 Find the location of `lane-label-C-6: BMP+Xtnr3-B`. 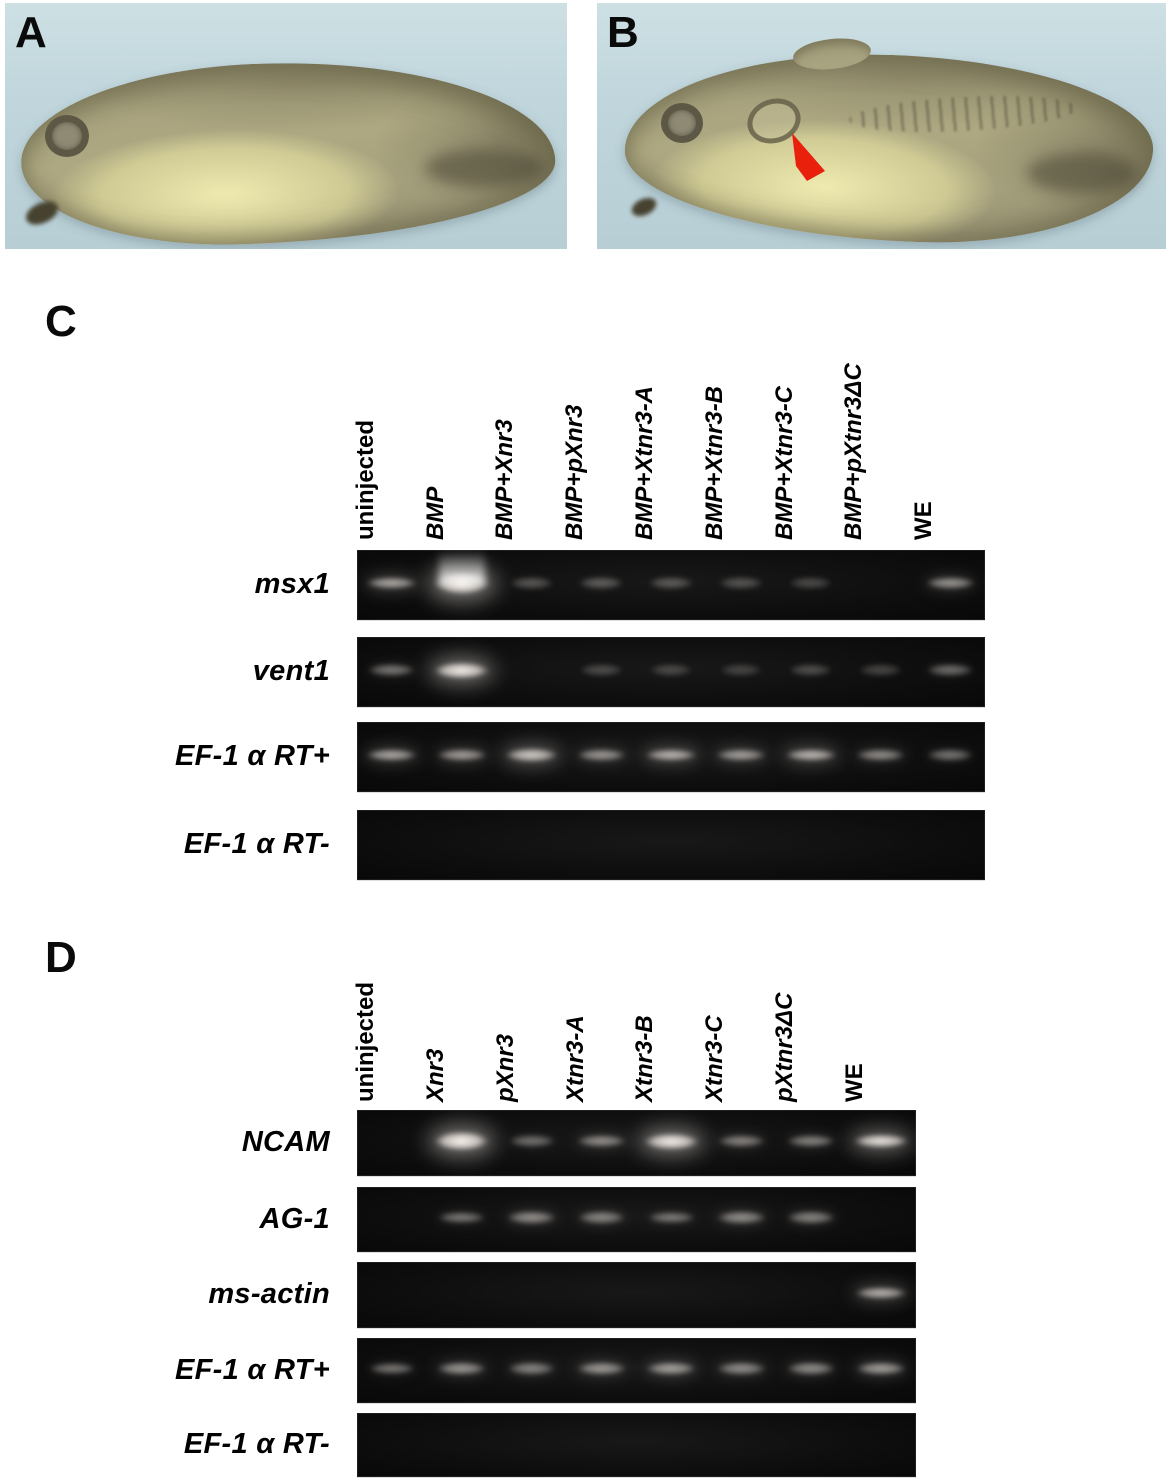

lane-label-C-6: BMP+Xtnr3-B is located at coordinates (714, 462).